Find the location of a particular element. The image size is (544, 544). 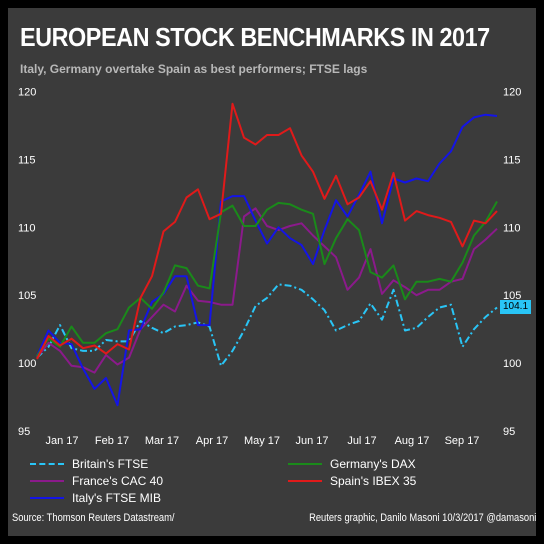

x-tick-0: Jan 17 is located at coordinates (61, 441).